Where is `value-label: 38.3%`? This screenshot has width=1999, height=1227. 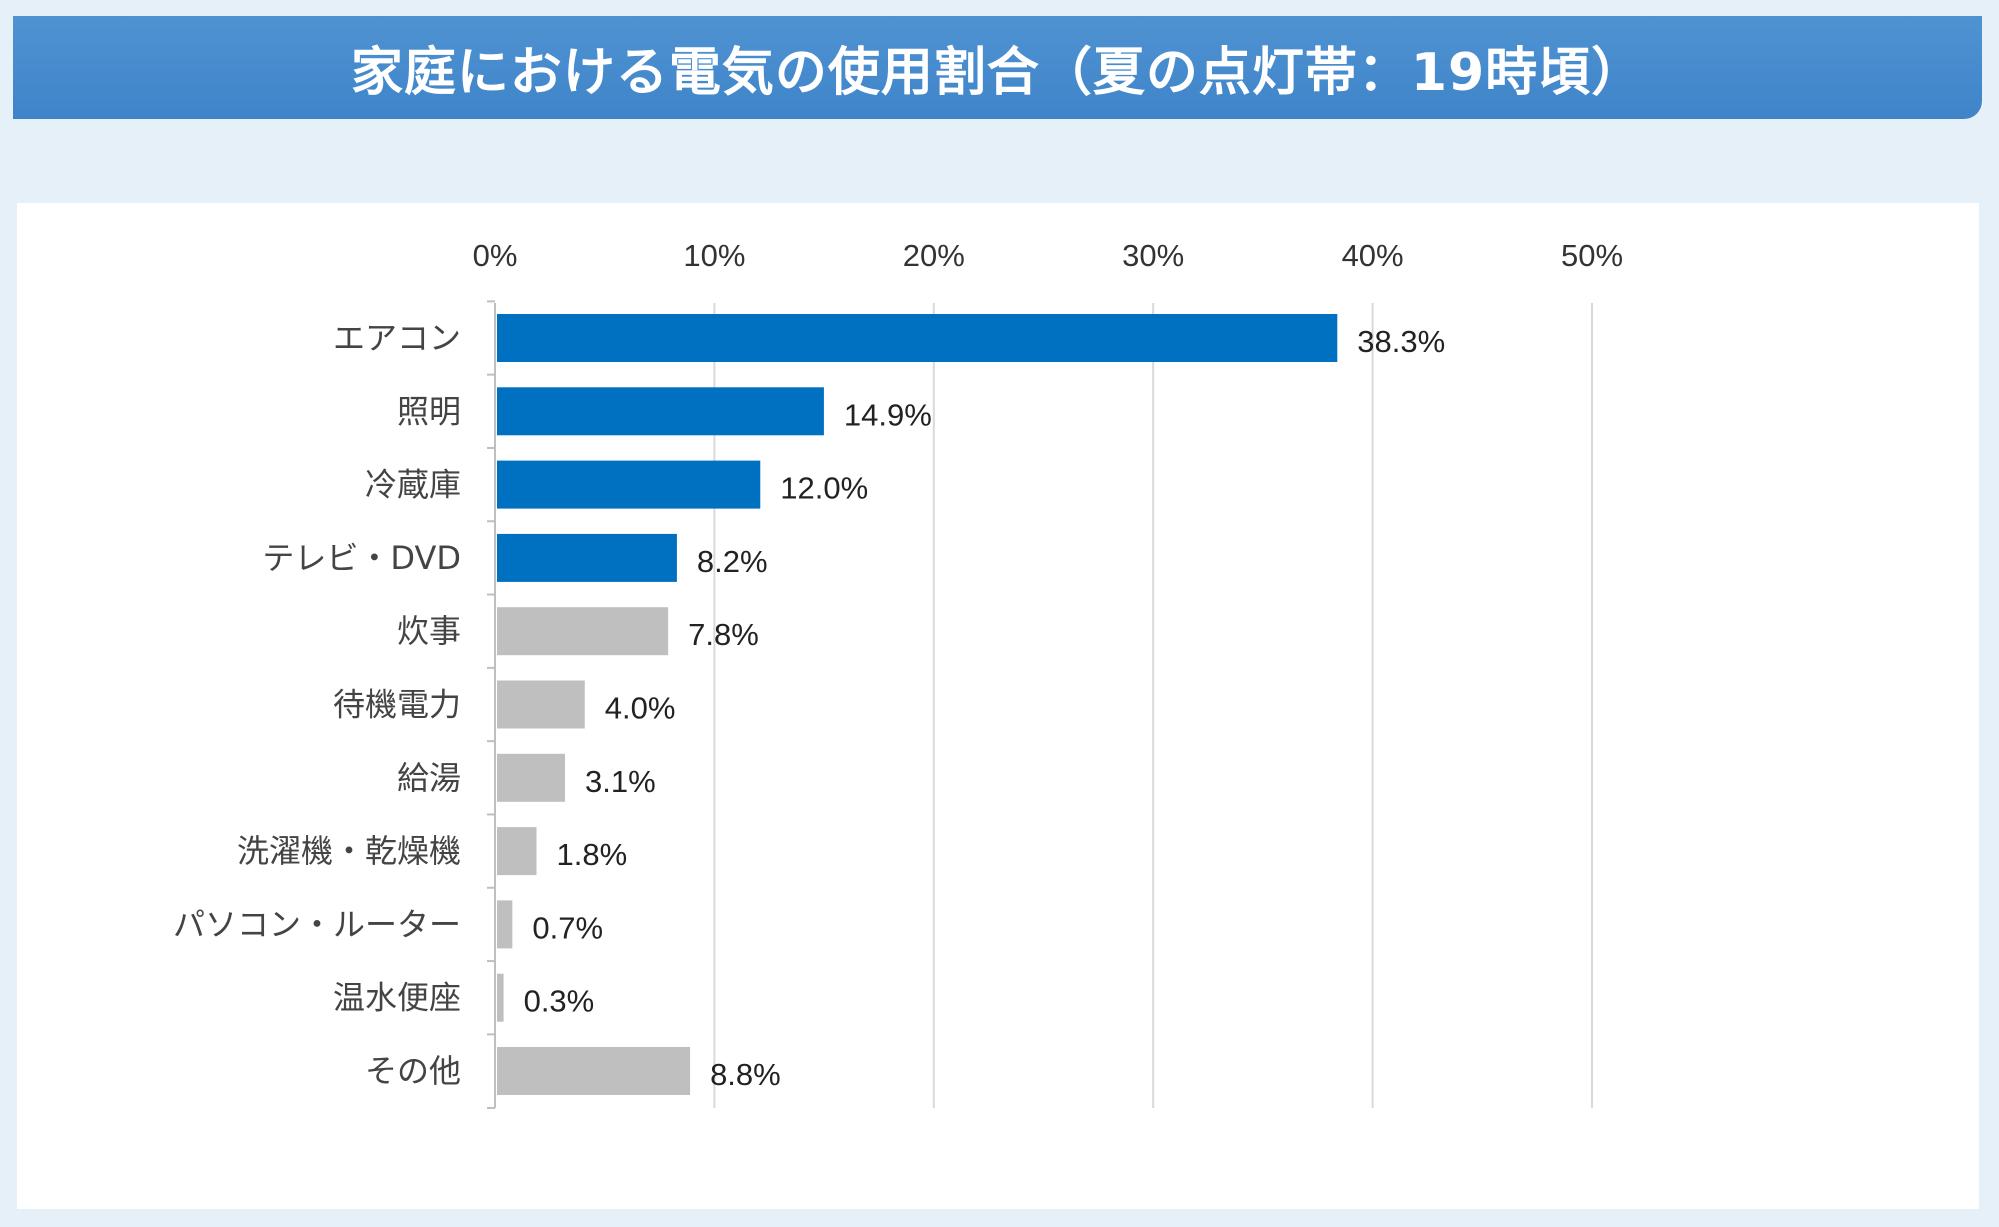
value-label: 38.3% is located at coordinates (1401, 341).